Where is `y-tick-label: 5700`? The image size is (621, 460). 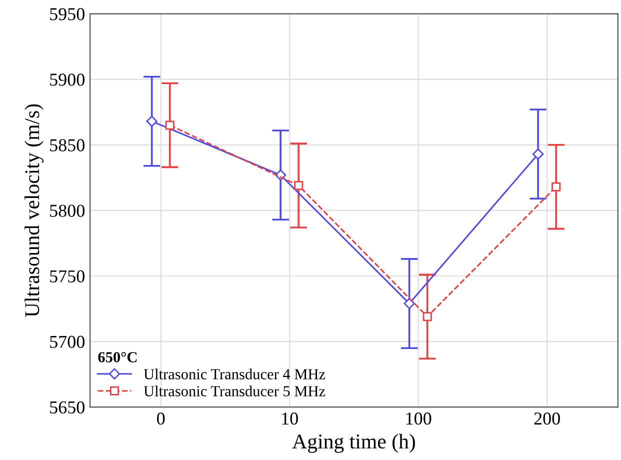 y-tick-label: 5700 is located at coordinates (67, 342).